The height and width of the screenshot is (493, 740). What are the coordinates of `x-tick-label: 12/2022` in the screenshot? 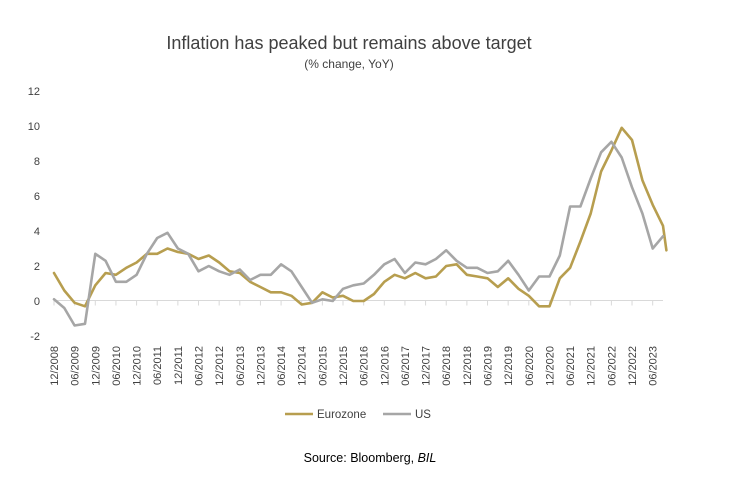 It's located at (633, 366).